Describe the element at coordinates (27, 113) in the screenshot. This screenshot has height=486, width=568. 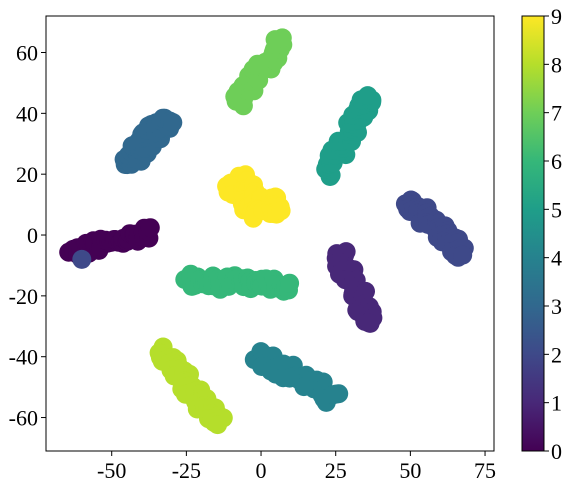
I see `y-tick-label: 40` at that location.